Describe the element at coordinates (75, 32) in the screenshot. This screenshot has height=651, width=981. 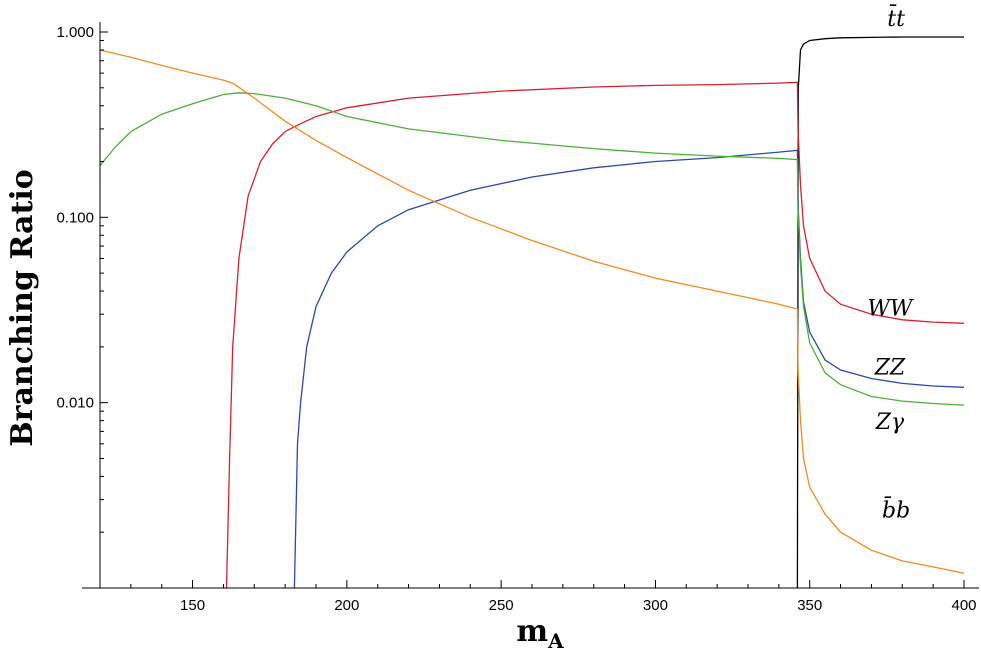
I see `y-tick-label: 1.000` at that location.